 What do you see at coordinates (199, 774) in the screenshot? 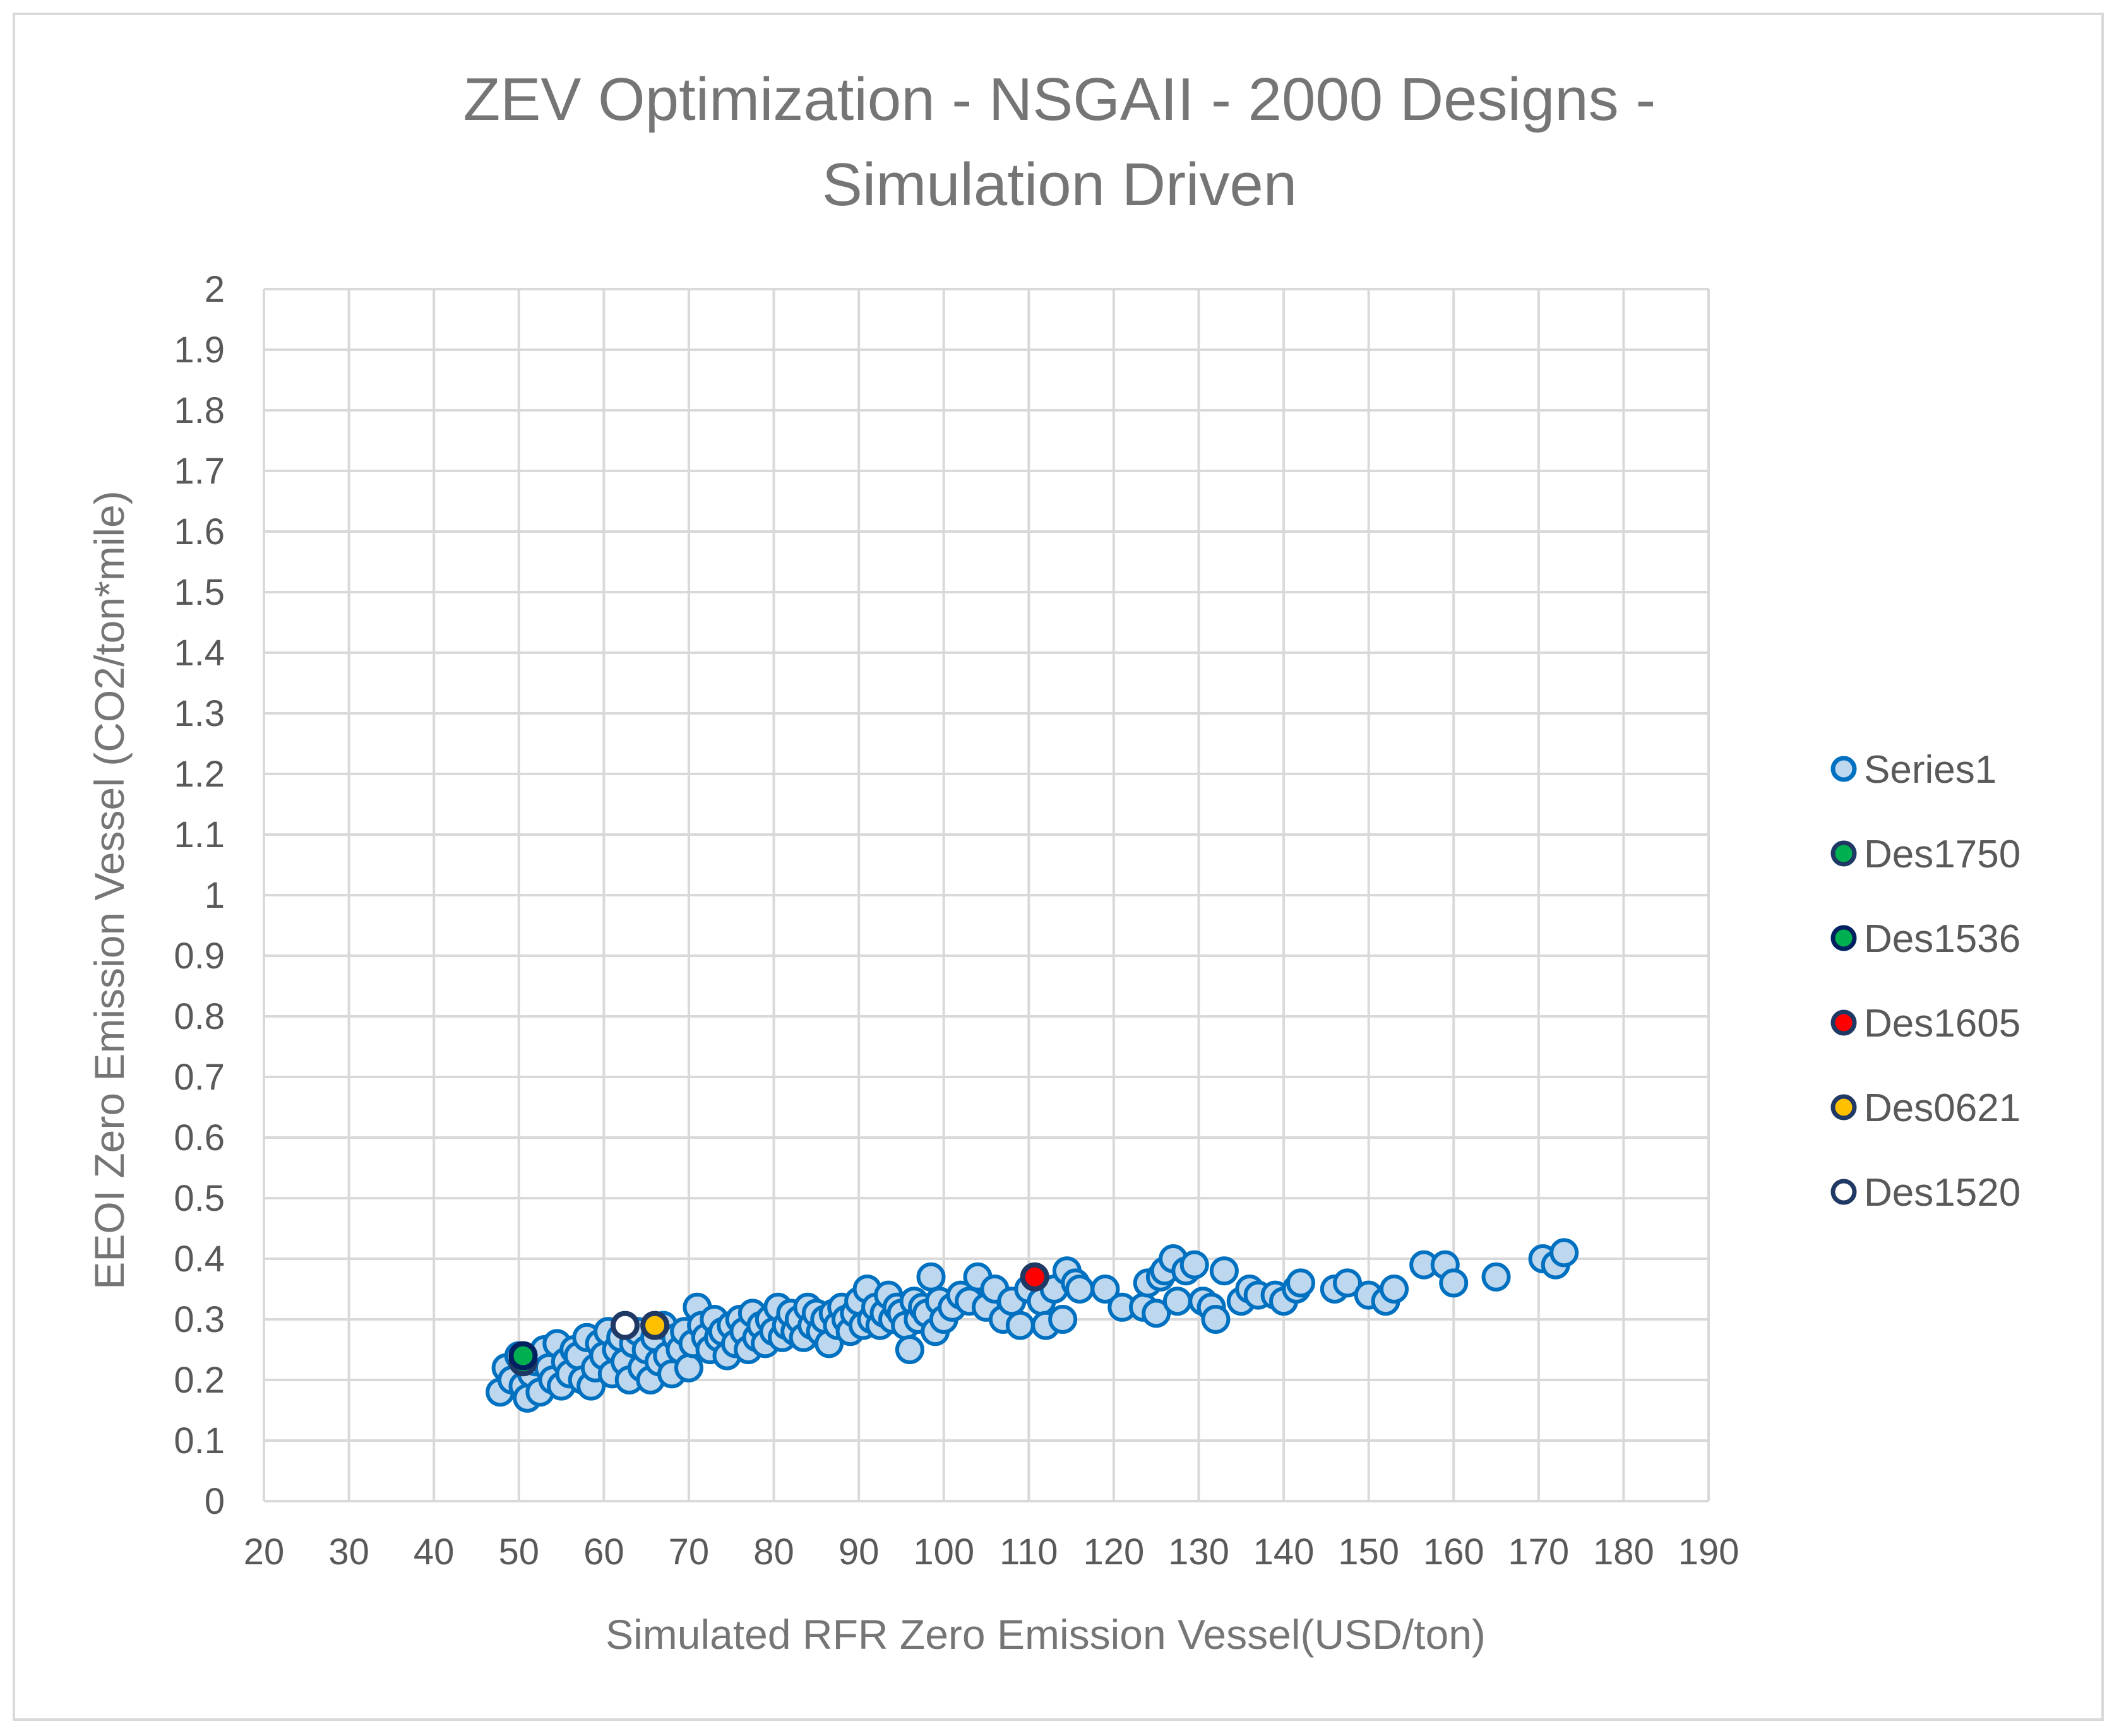
I see `y-tick-label: 1.2` at bounding box center [199, 774].